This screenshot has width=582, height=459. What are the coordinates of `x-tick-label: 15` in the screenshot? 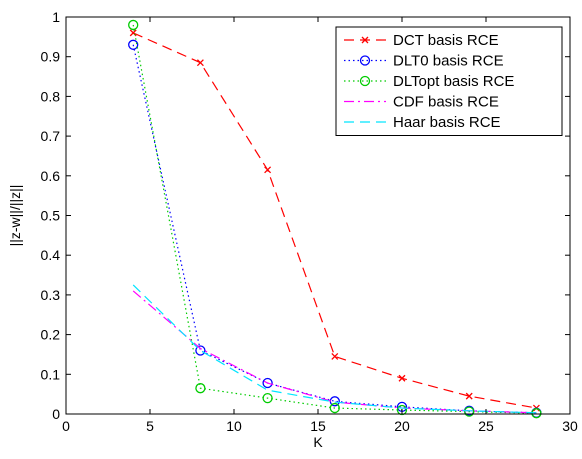 It's located at (318, 426).